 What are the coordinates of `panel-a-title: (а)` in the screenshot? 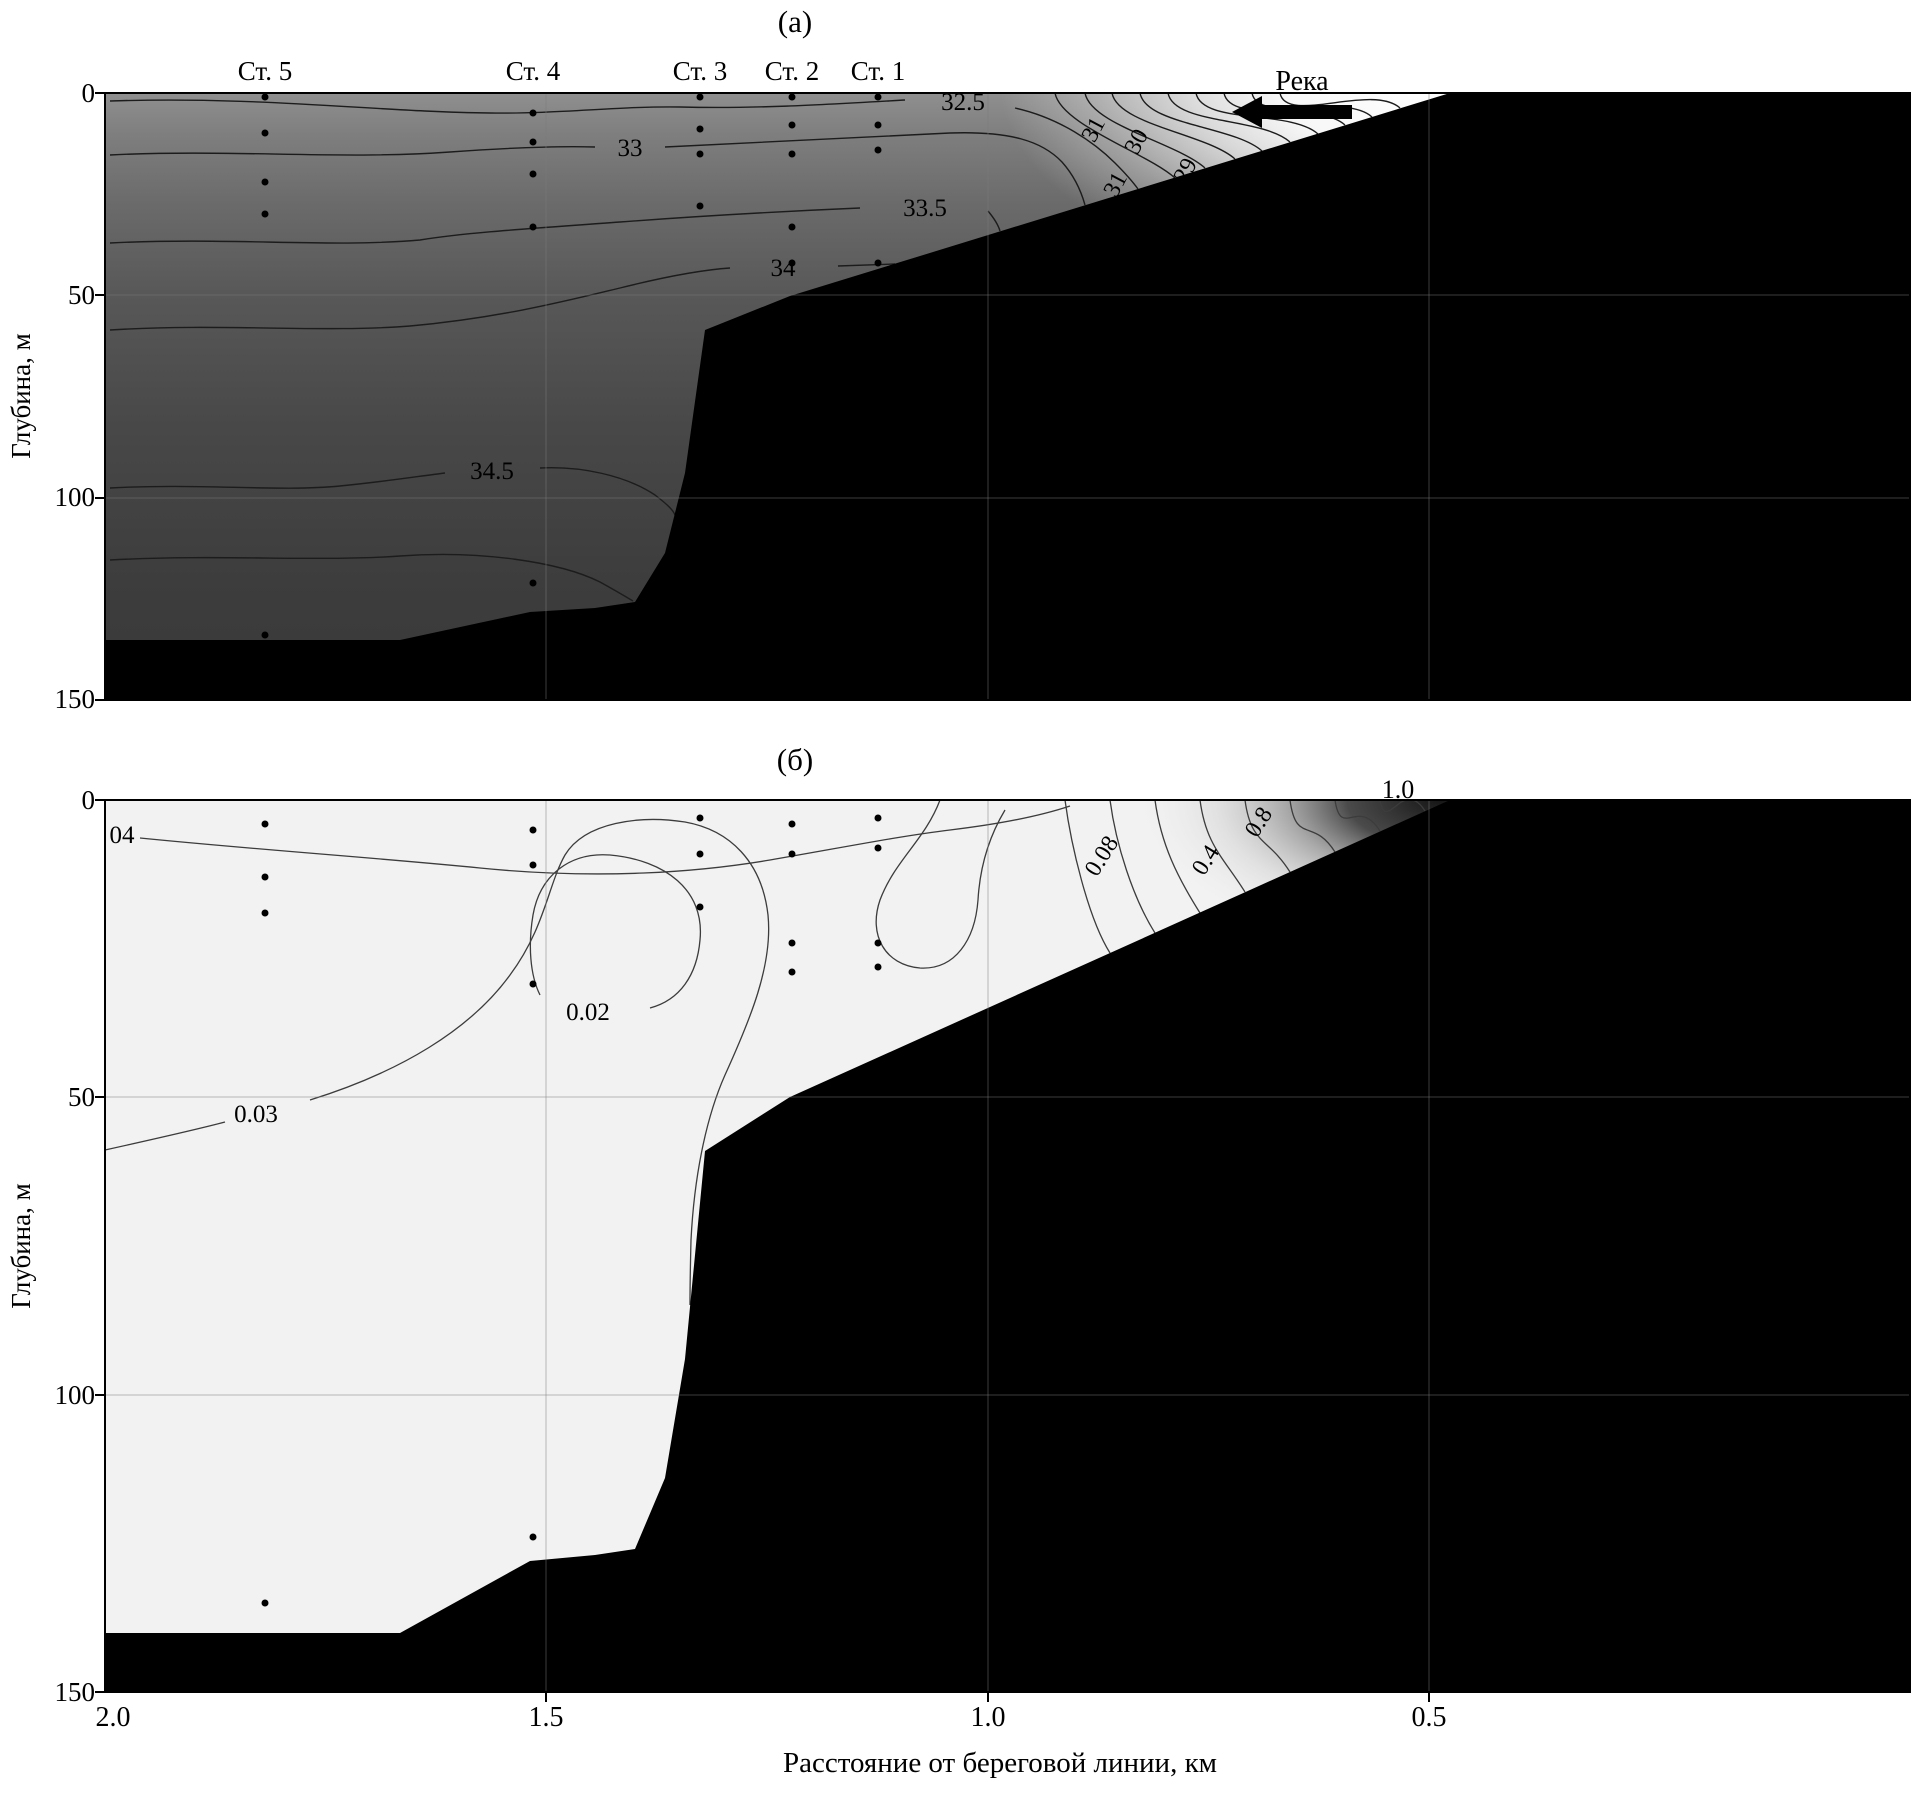 It's located at (795, 21).